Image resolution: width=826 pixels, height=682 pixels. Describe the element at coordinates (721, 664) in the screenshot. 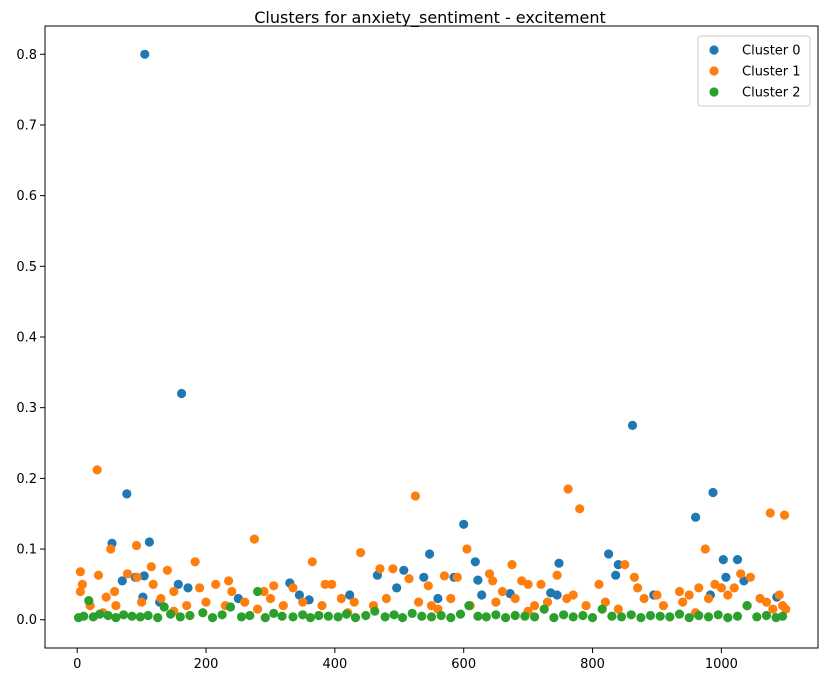

I see `x-tick-label: 1000` at that location.